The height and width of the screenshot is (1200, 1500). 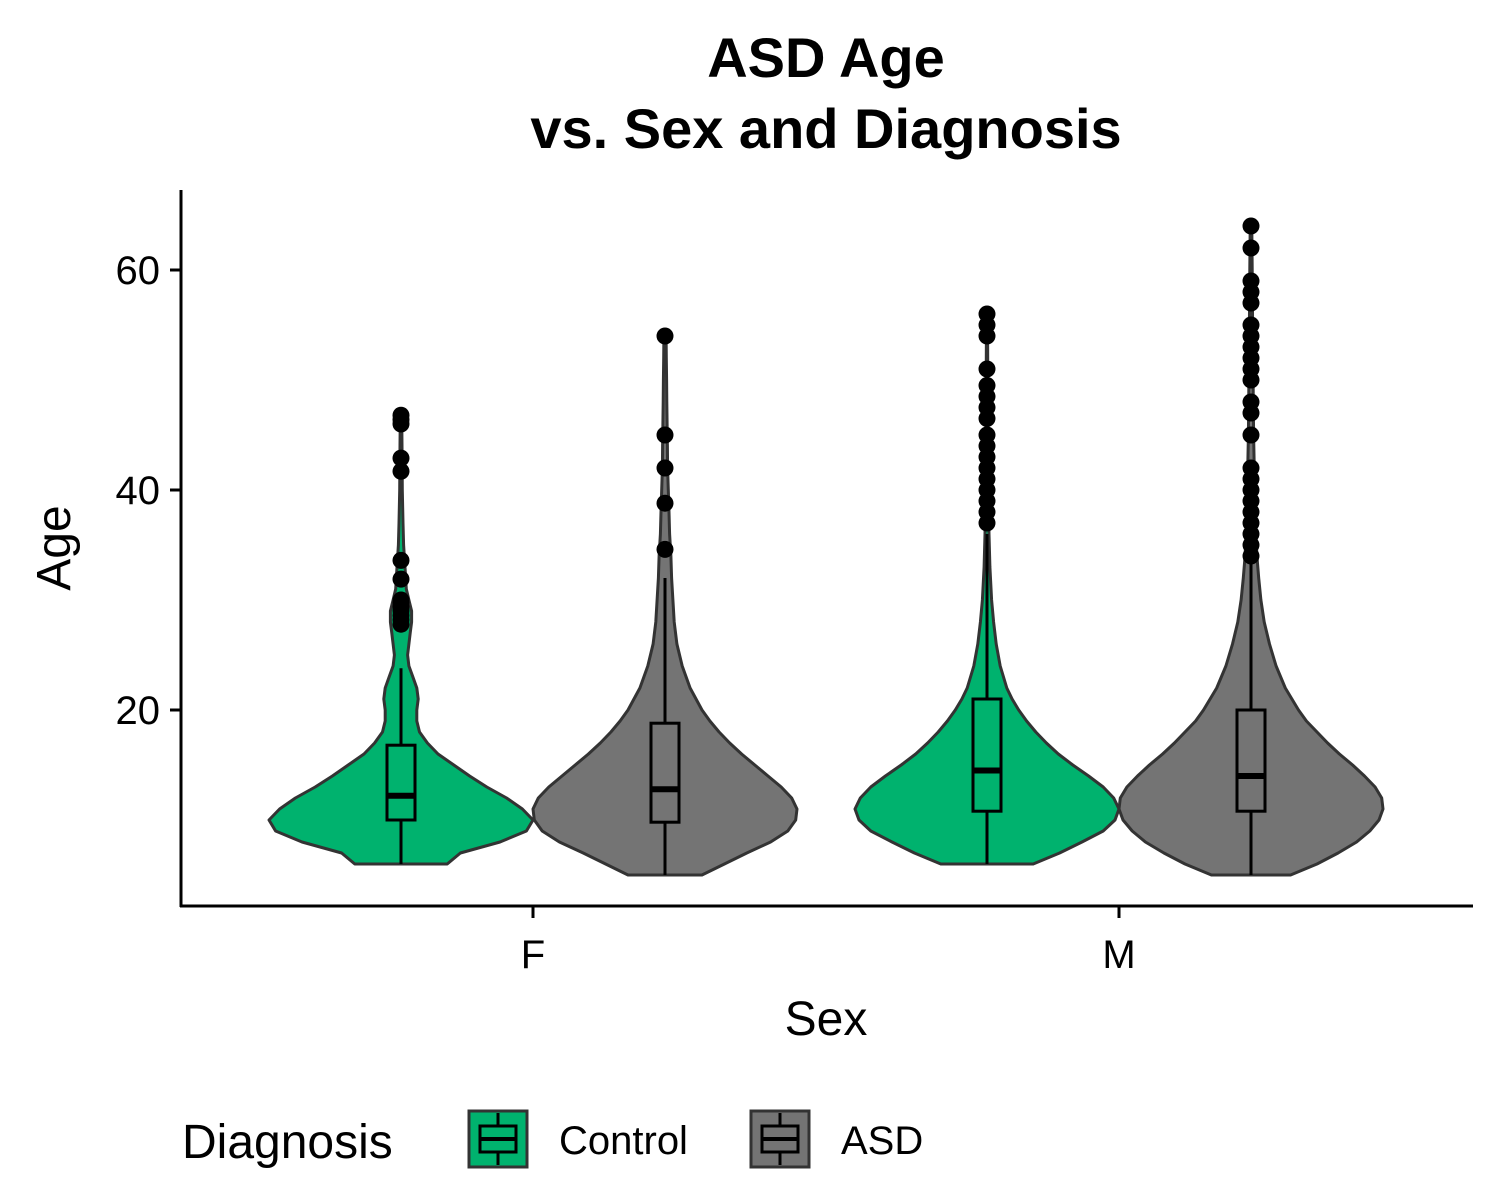 I want to click on x-axis-title: Sex, so click(x=826, y=1019).